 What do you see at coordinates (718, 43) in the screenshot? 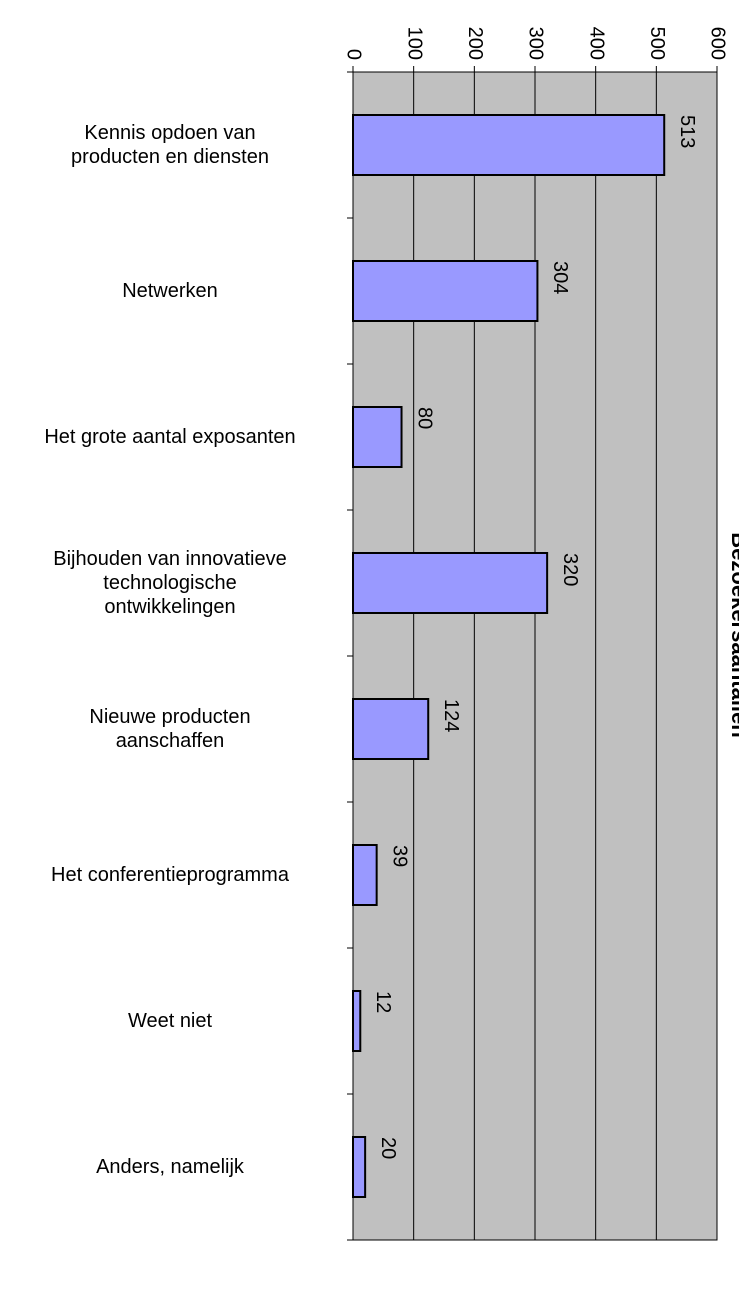
I see `x-tick-label: 600` at bounding box center [718, 43].